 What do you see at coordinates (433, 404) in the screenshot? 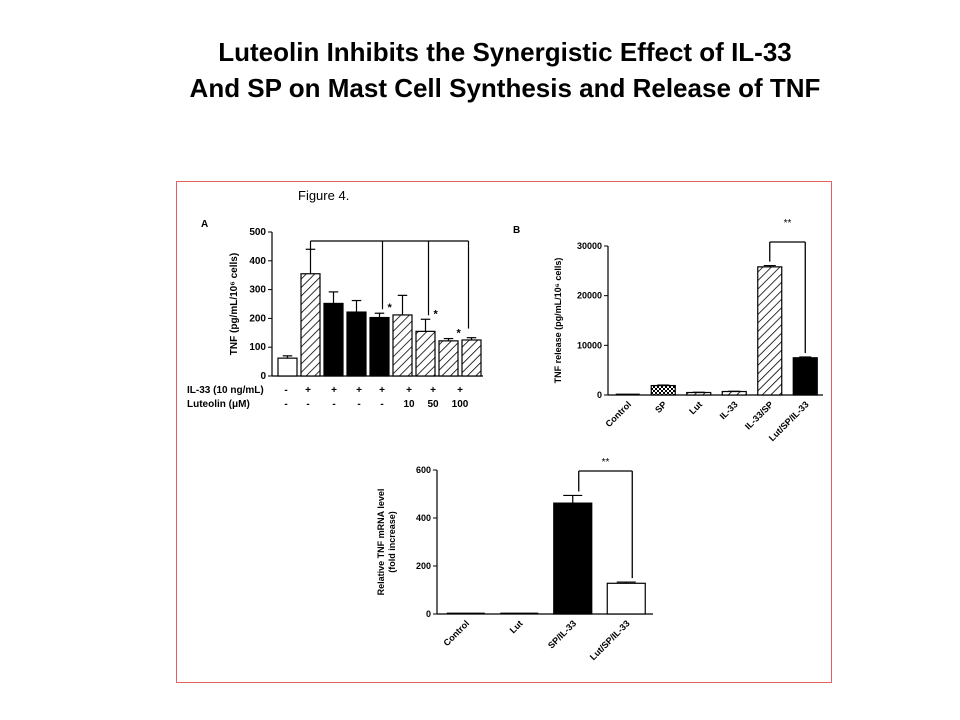
I see `condition-value: 50` at bounding box center [433, 404].